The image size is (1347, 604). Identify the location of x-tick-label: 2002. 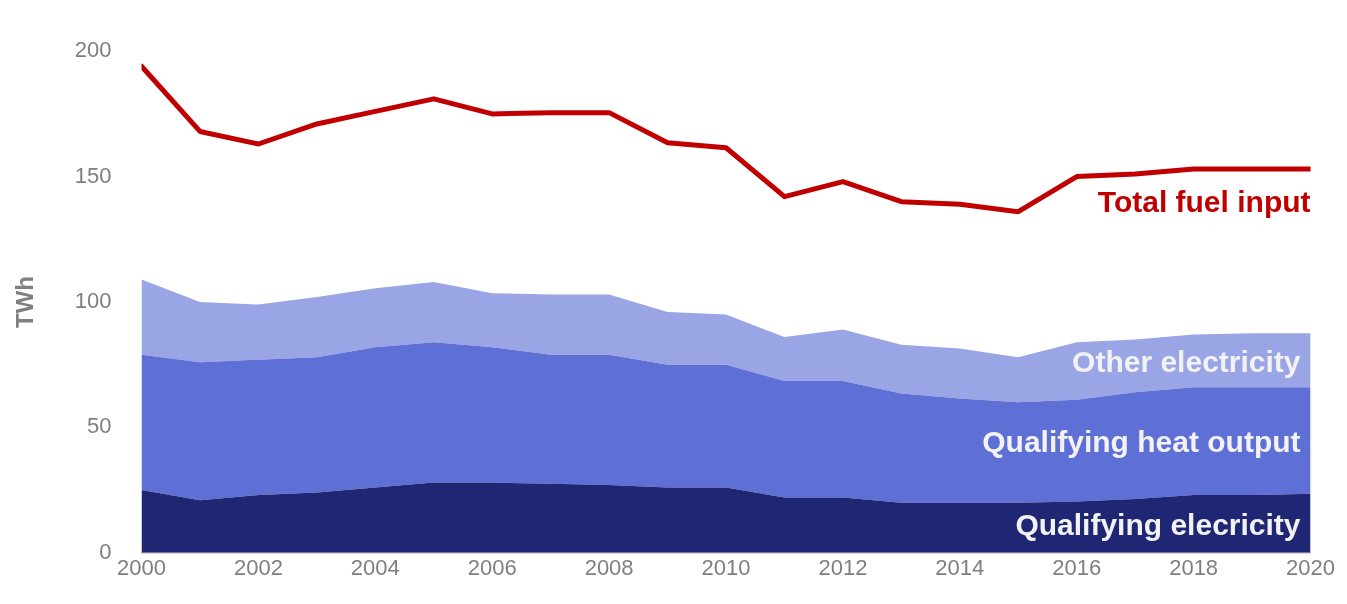
(258, 568).